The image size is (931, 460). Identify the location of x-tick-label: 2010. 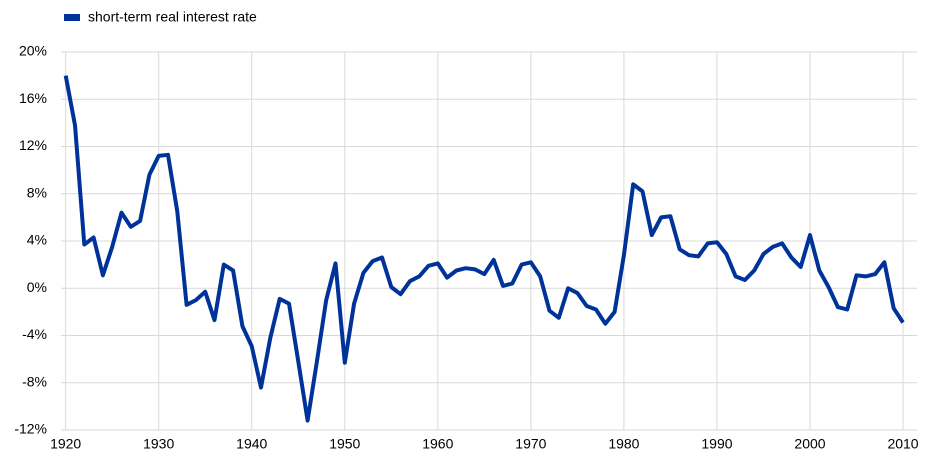
(902, 444).